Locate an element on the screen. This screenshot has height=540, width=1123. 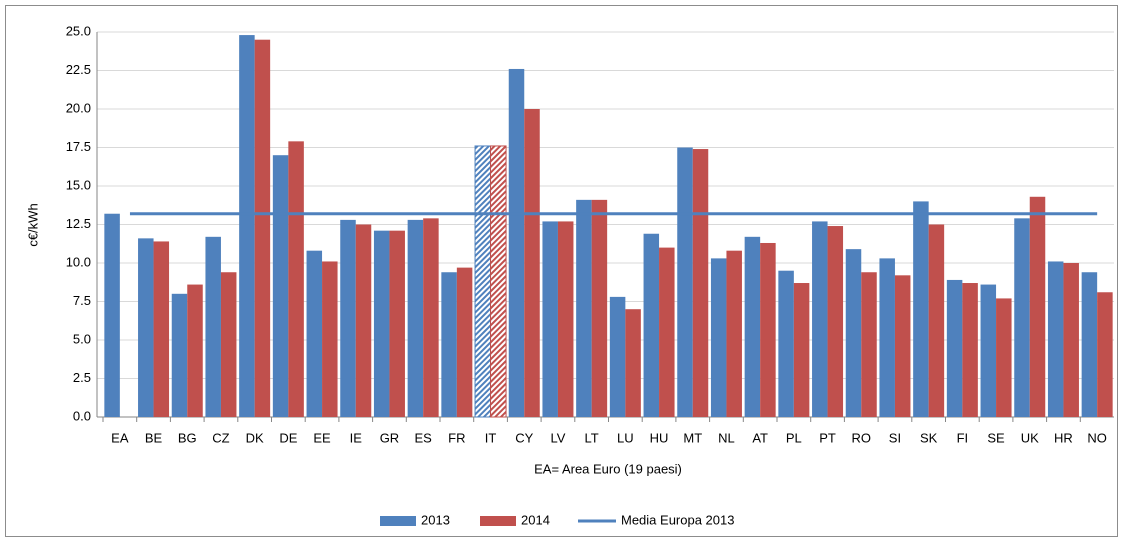
x-tick-label: MT is located at coordinates (692, 437).